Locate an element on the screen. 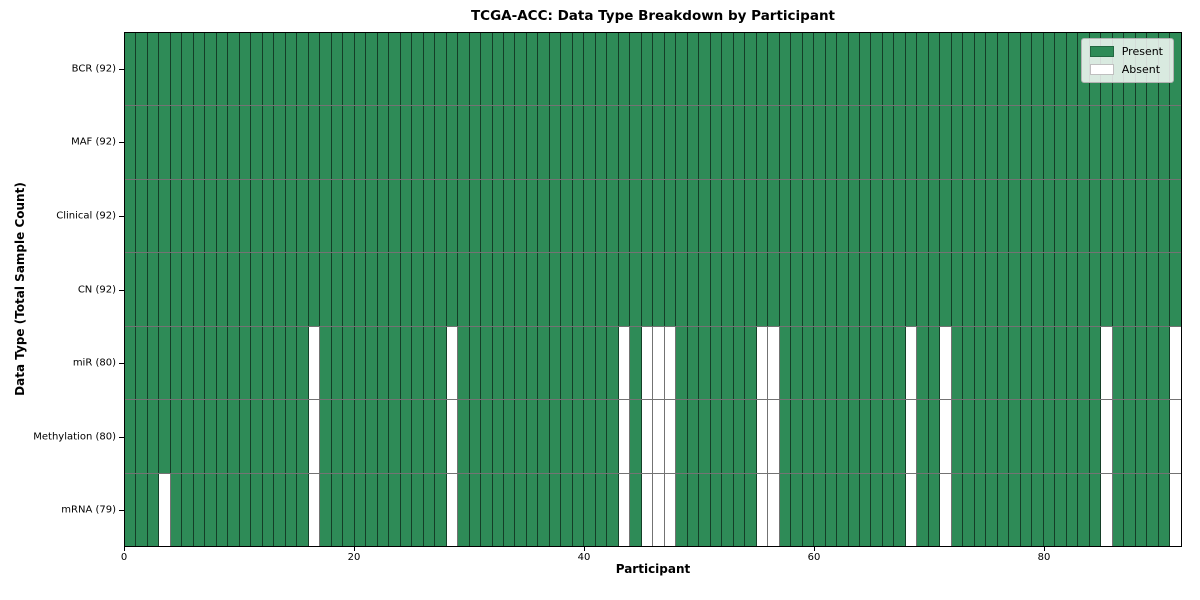  legend-entry-absent: Absent is located at coordinates (1126, 69).